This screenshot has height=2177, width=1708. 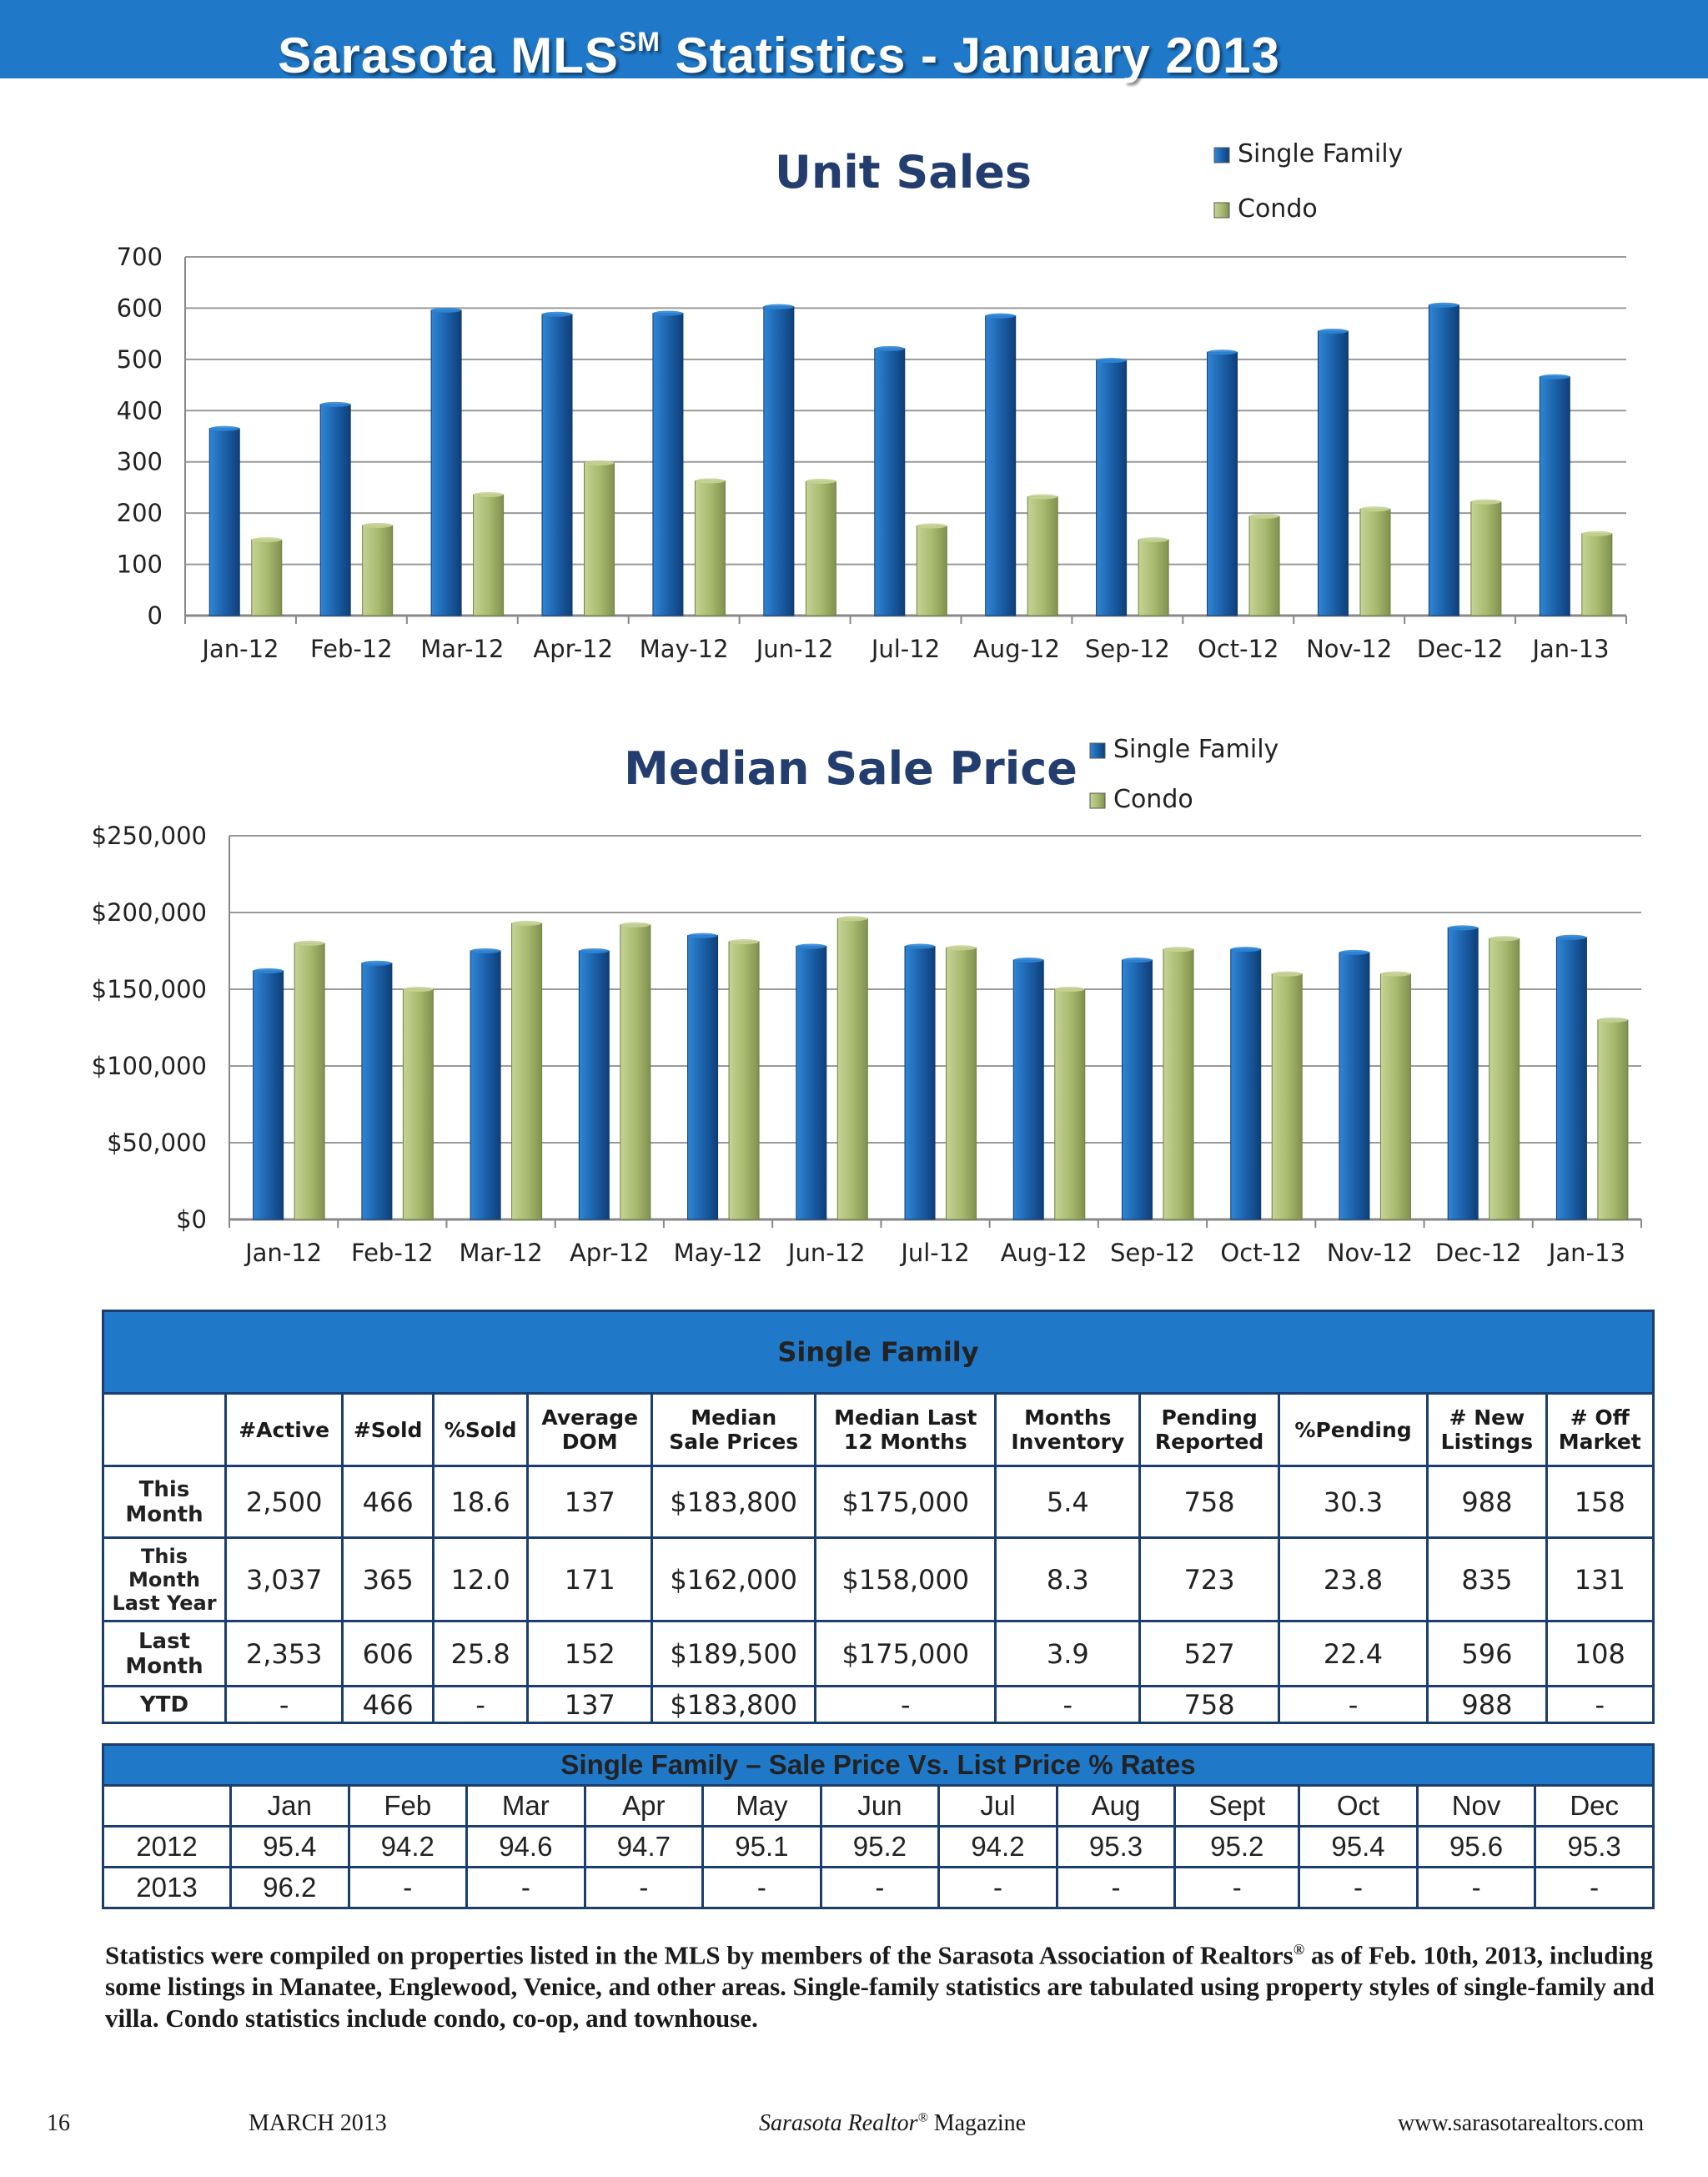 I want to click on row-label-line: Last Year, so click(x=164, y=1603).